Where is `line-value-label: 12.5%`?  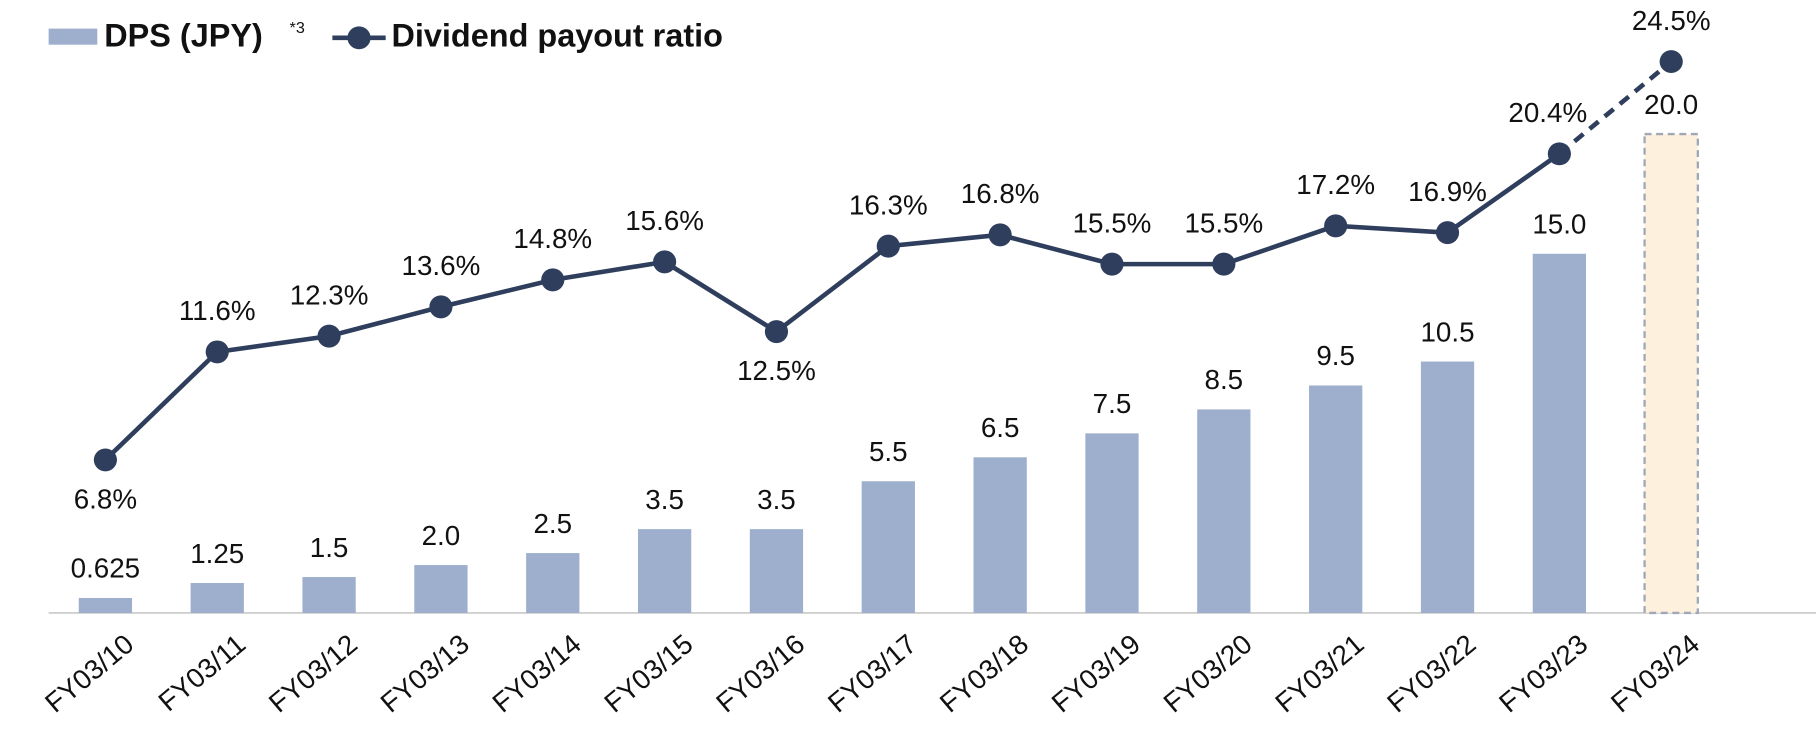
line-value-label: 12.5% is located at coordinates (776, 370).